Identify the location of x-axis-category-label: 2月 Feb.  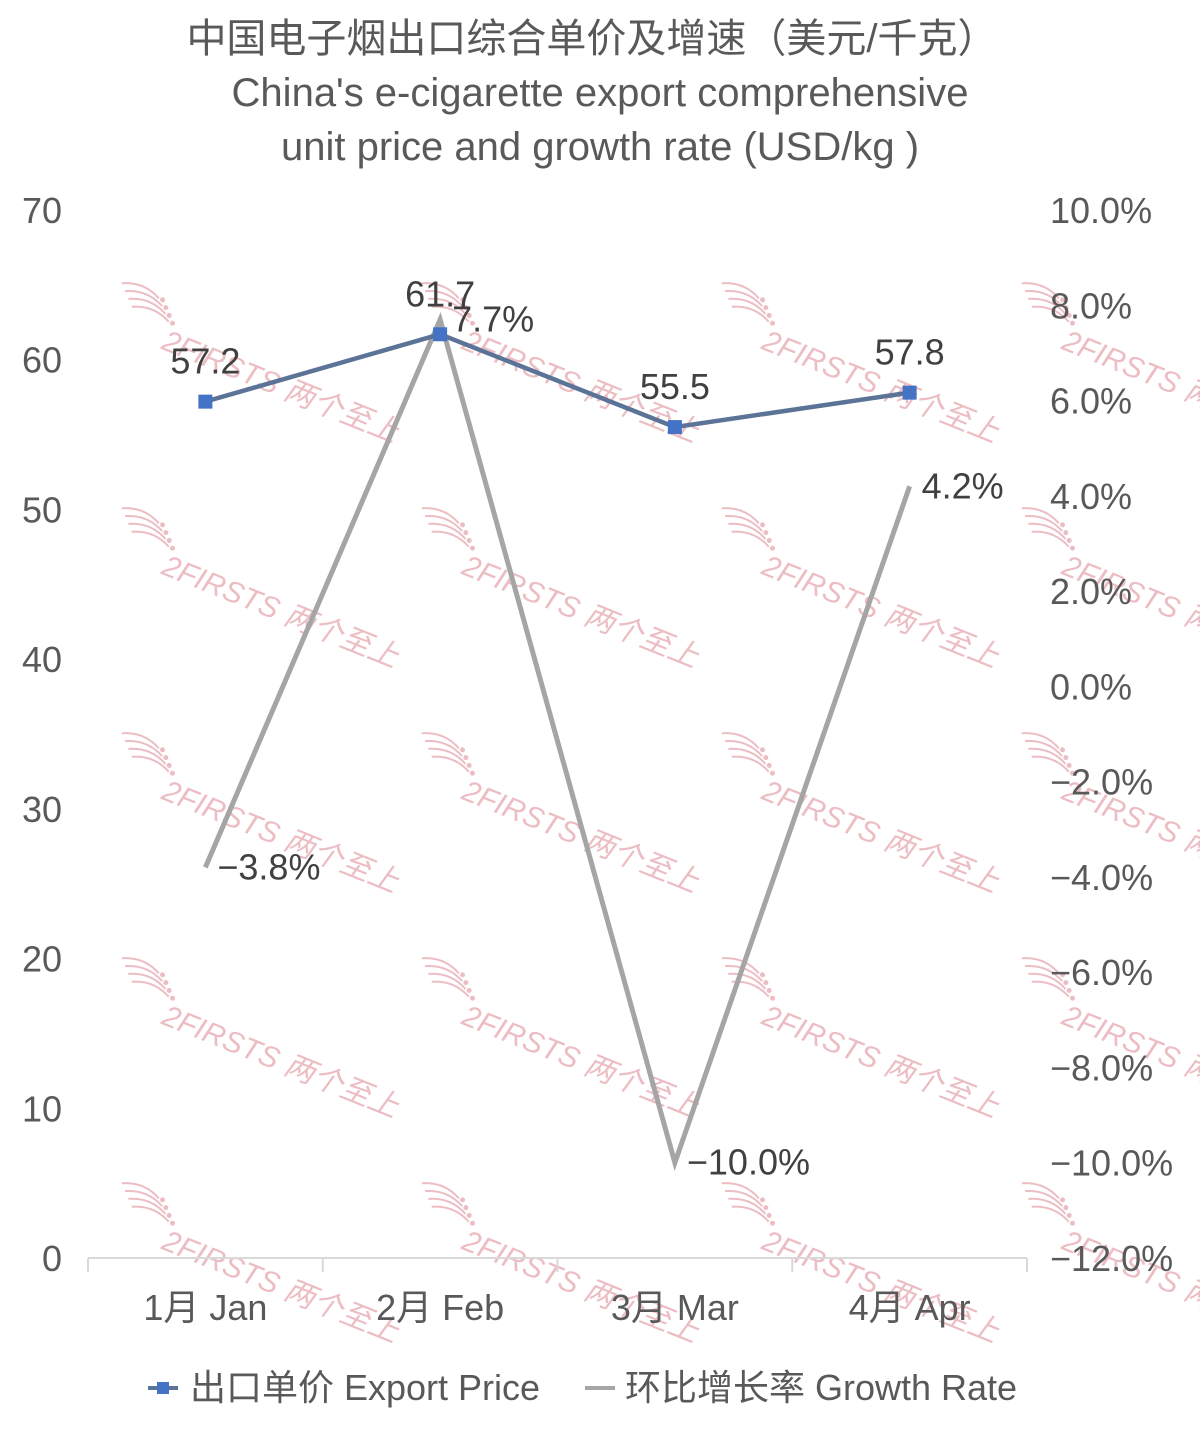
(440, 1307).